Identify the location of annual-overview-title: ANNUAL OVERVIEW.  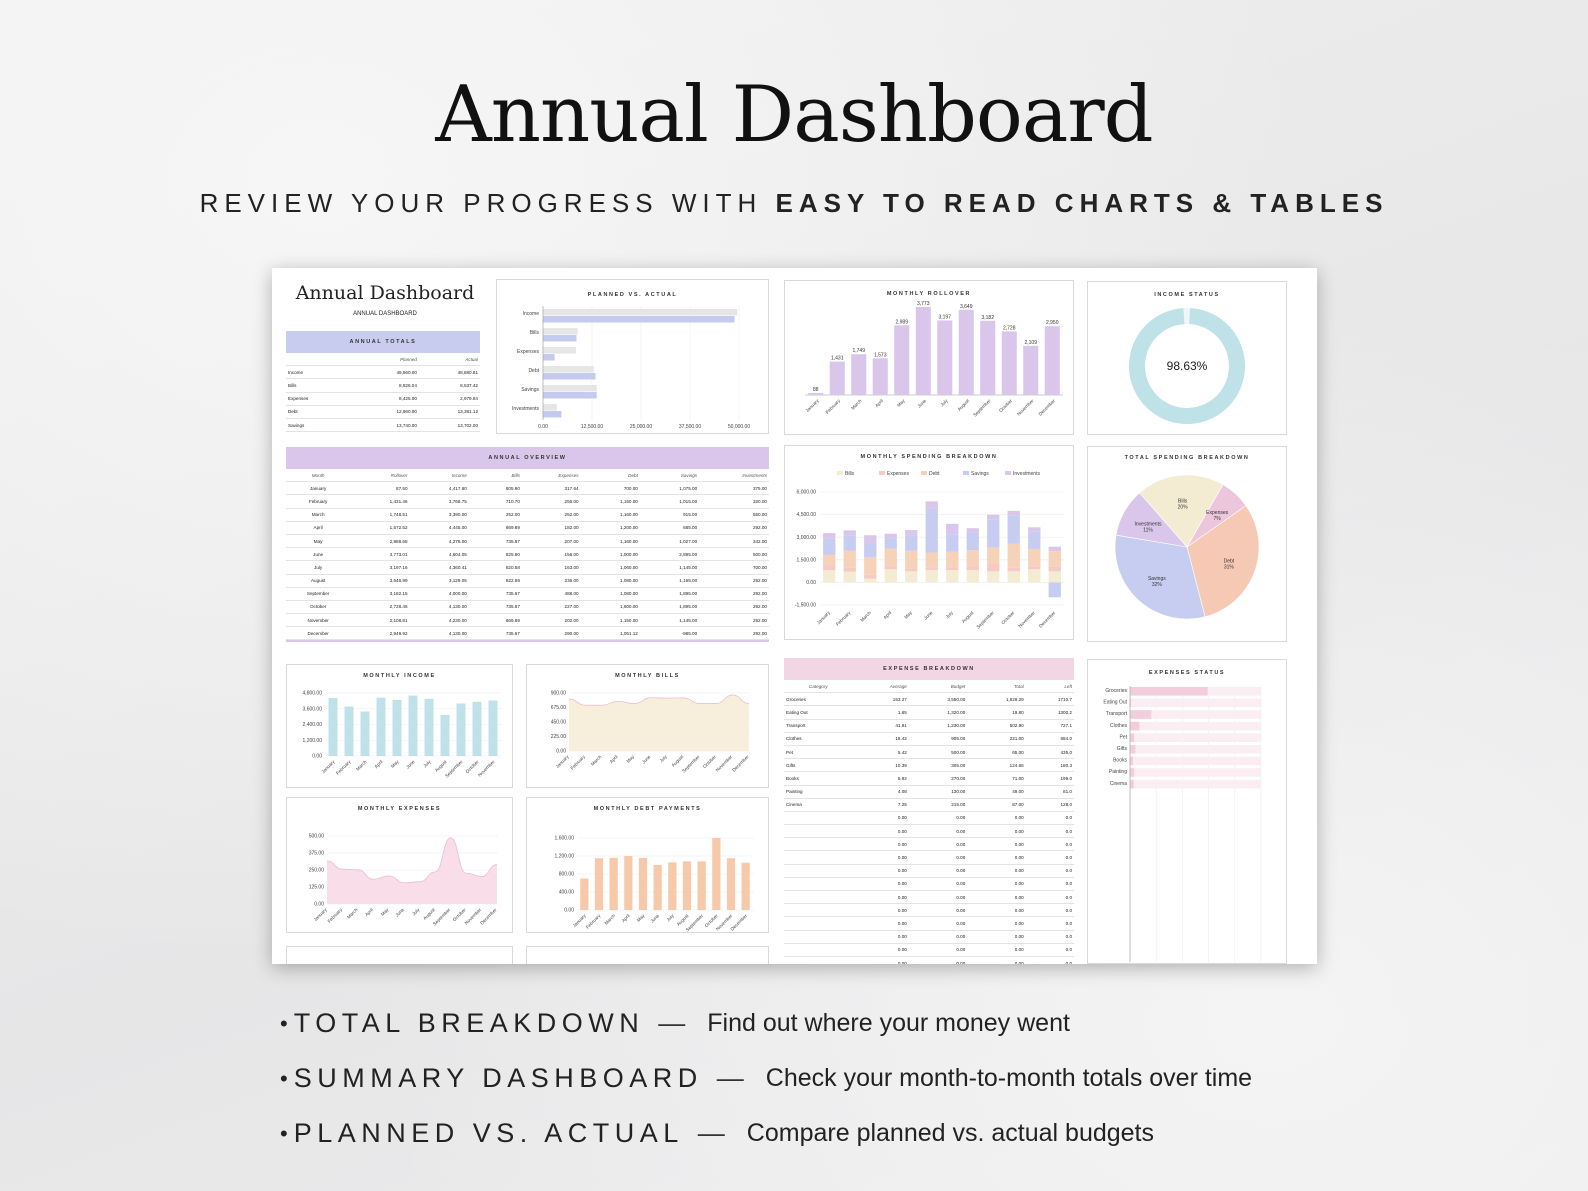
(527, 458).